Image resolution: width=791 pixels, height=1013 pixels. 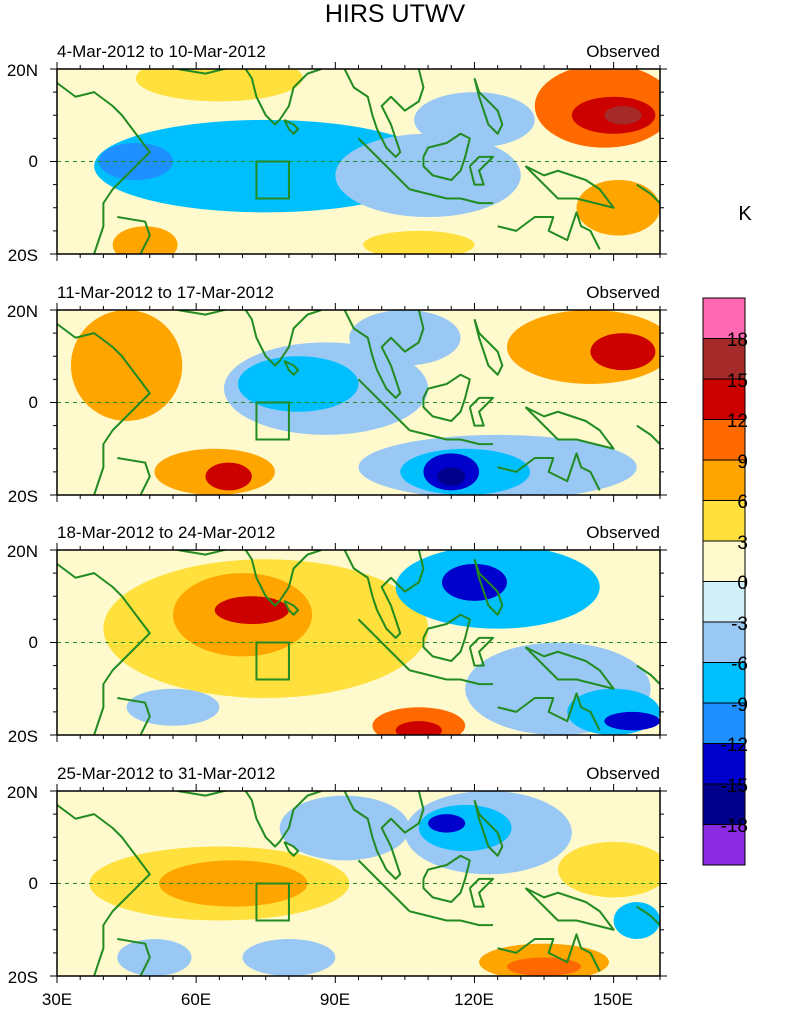 What do you see at coordinates (57, 999) in the screenshot?
I see `x-tick-label: 30E` at bounding box center [57, 999].